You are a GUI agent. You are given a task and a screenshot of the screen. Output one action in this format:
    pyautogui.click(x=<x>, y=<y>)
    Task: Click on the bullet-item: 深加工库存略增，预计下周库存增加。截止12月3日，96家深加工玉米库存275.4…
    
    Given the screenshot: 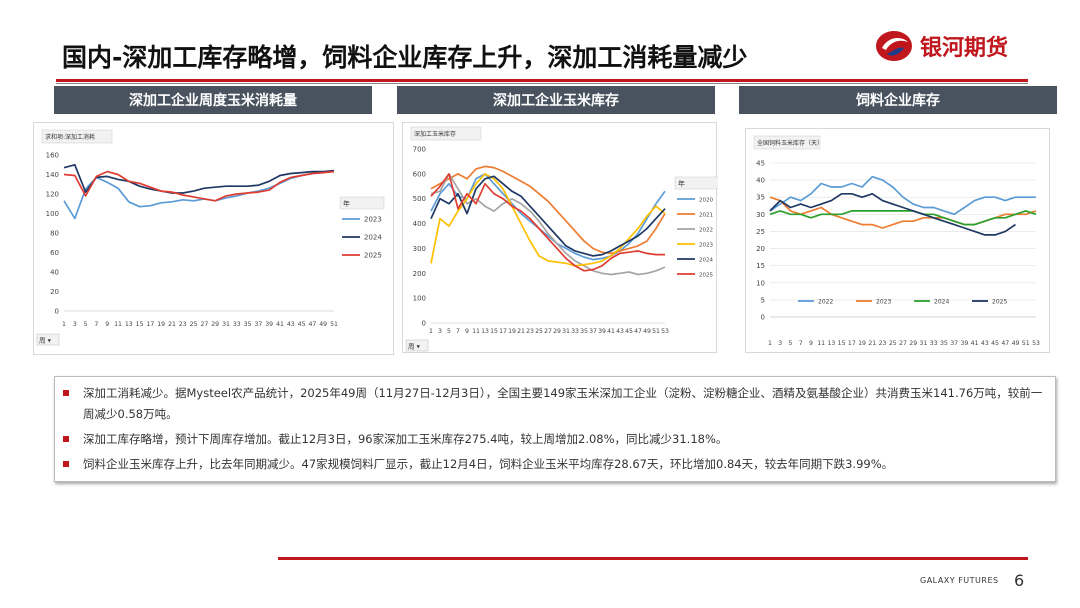 What is the action you would take?
    pyautogui.click(x=555, y=439)
    